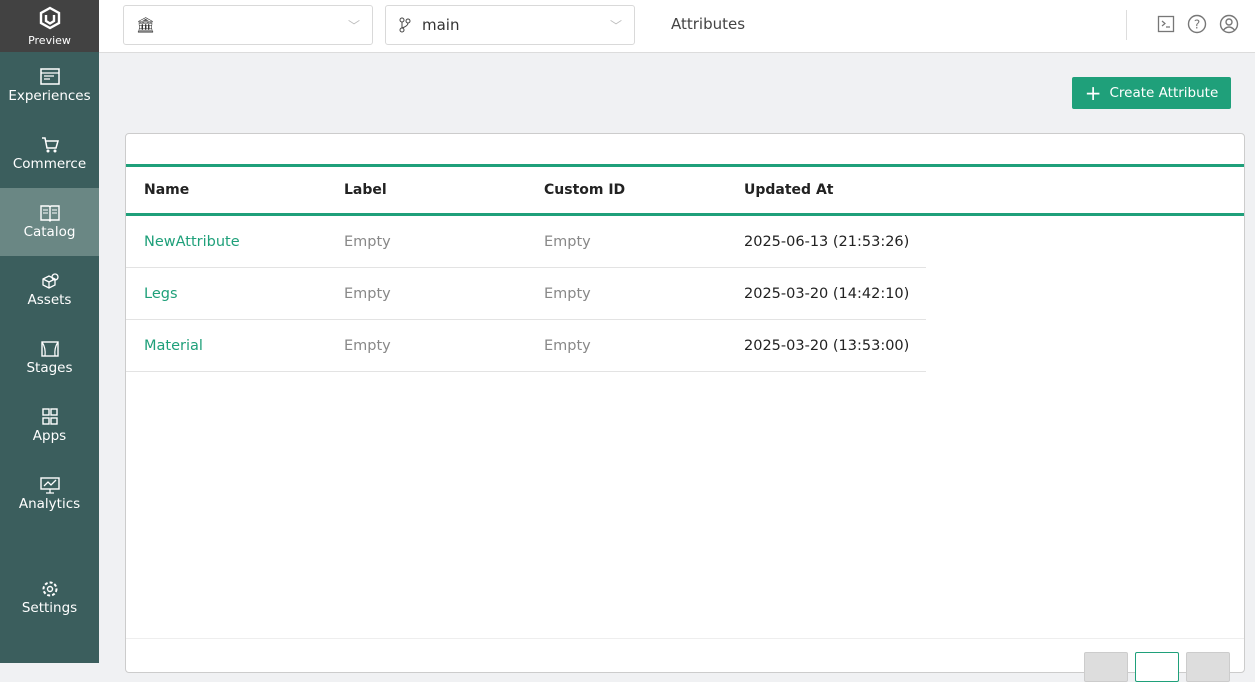 Image resolution: width=1255 pixels, height=682 pixels. I want to click on organization-select: 🏛 ﹀, so click(248, 25).